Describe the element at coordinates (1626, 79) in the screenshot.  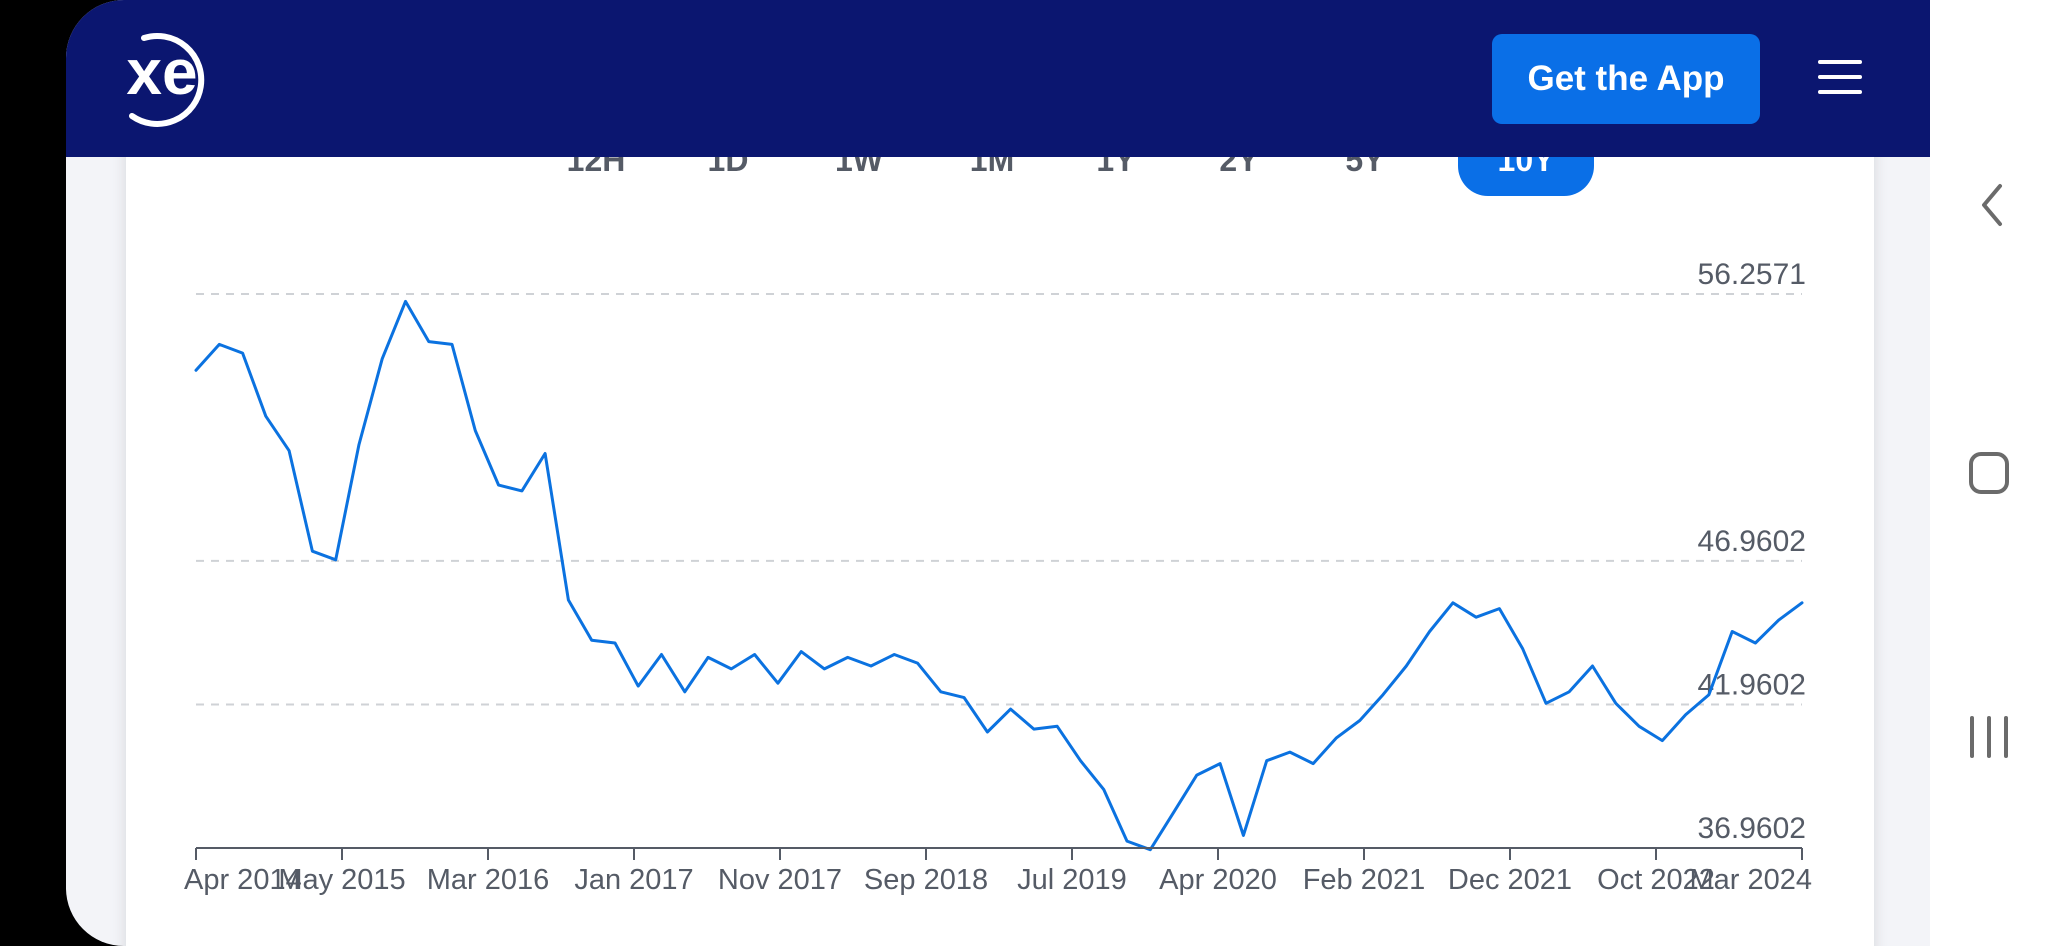
I see `get-the-app-button: Get the App` at that location.